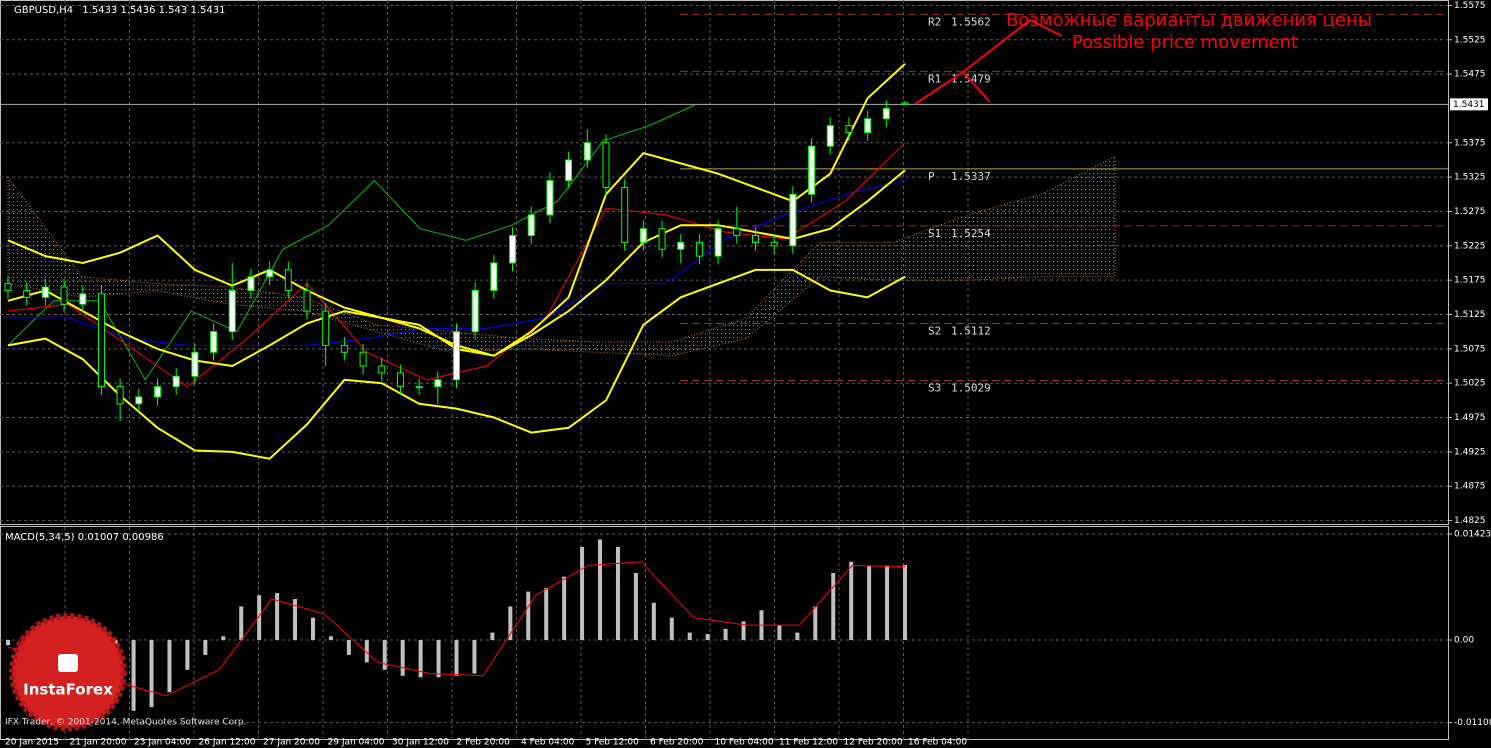 The width and height of the screenshot is (1491, 748). What do you see at coordinates (207, 10) in the screenshot?
I see `last-close: 1.5431` at bounding box center [207, 10].